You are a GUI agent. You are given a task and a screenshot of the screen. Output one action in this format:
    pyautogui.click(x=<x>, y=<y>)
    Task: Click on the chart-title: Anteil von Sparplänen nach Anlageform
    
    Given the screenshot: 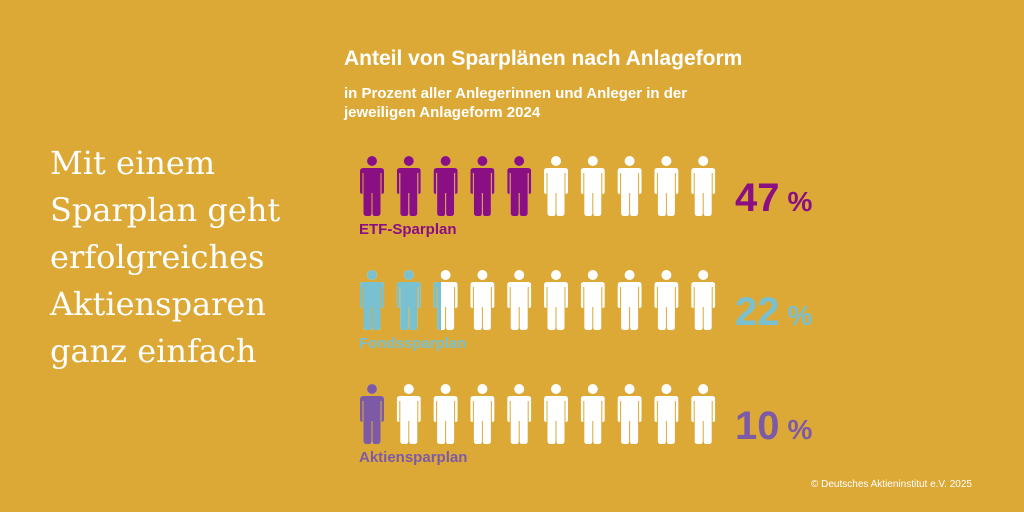 What is the action you would take?
    pyautogui.click(x=543, y=58)
    